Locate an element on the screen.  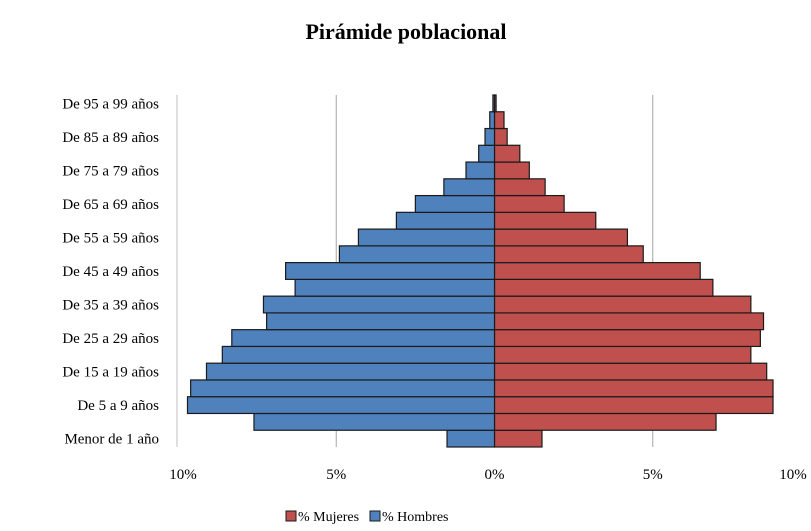
y-tick-label: De 5 a 9 años is located at coordinates (118, 406).